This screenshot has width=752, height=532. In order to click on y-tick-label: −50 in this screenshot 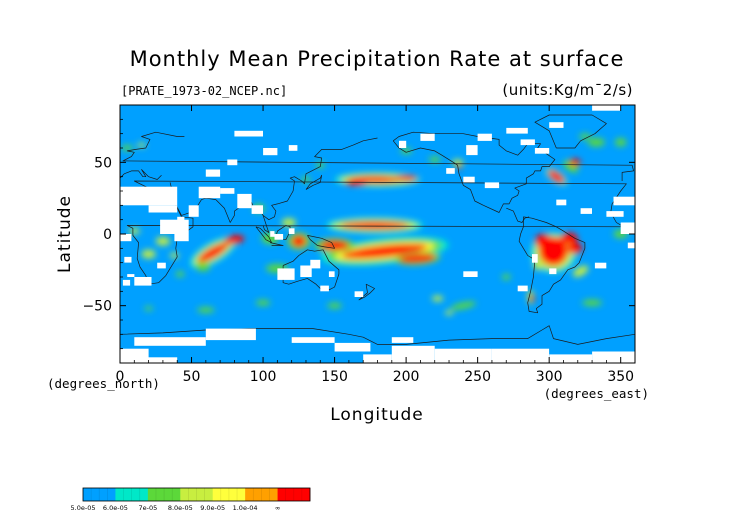, I will do `click(97, 307)`.